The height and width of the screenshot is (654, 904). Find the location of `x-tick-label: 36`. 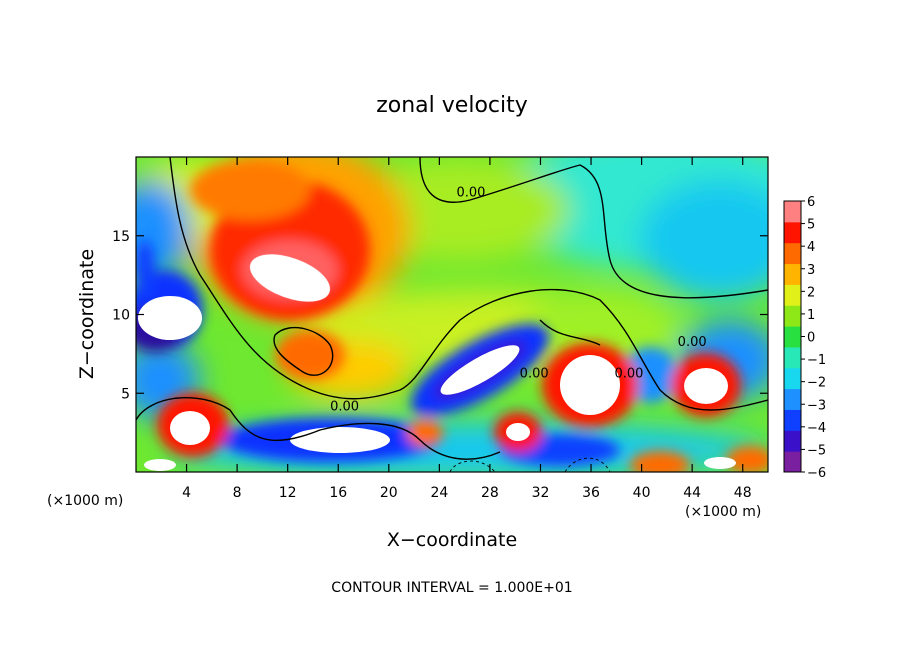

x-tick-label: 36 is located at coordinates (591, 493).